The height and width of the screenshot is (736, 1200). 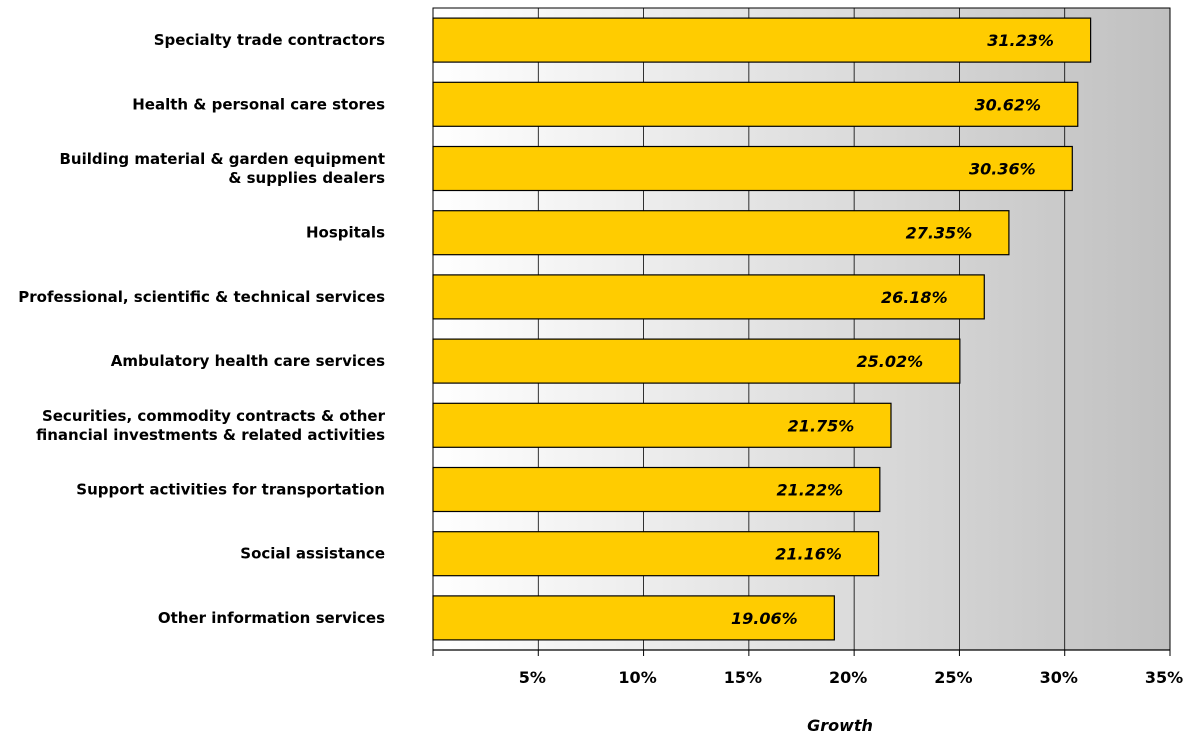 I want to click on data-label: 26.18%, so click(x=914, y=297).